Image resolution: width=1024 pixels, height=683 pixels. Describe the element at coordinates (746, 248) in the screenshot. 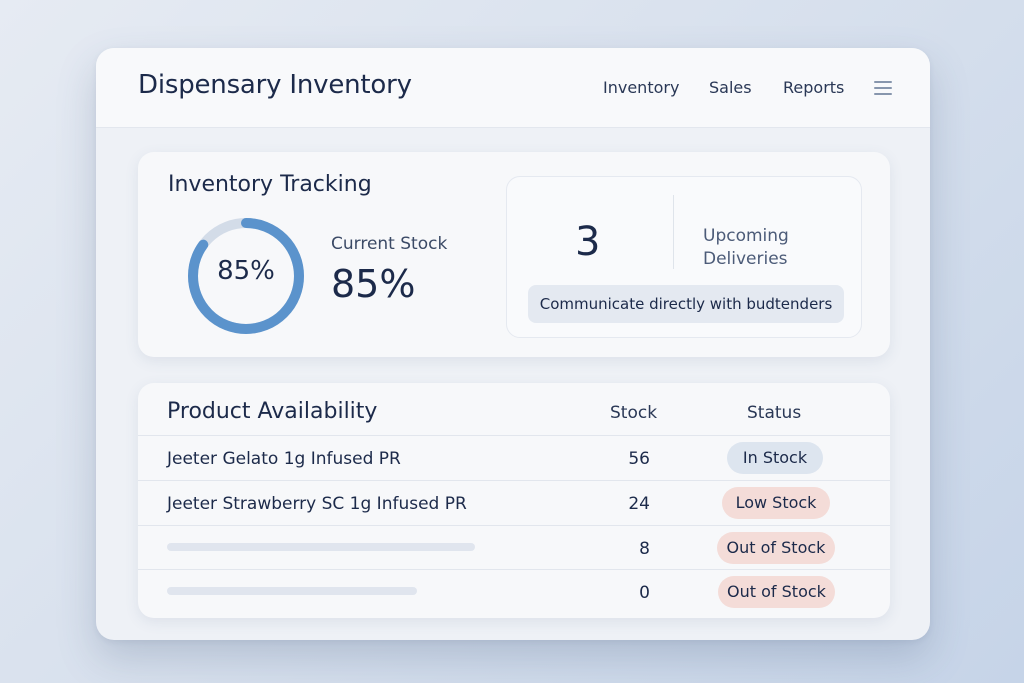

I see `deliveries-label: Upcoming Deliveries` at that location.